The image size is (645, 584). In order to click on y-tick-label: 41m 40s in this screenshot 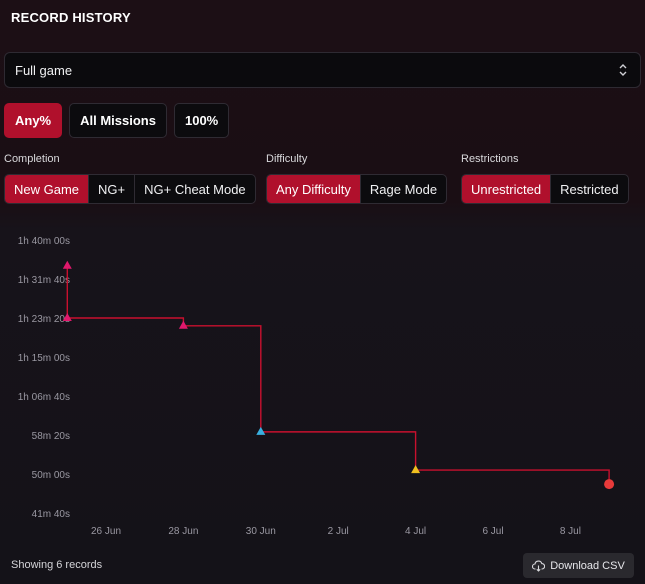, I will do `click(51, 514)`.